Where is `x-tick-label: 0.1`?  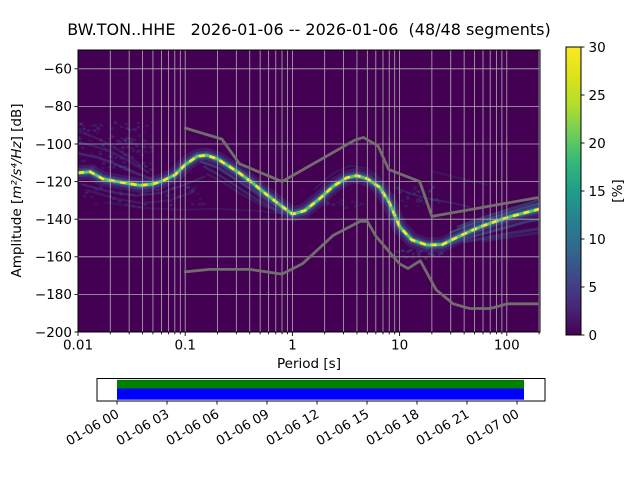 x-tick-label: 0.1 is located at coordinates (184, 346).